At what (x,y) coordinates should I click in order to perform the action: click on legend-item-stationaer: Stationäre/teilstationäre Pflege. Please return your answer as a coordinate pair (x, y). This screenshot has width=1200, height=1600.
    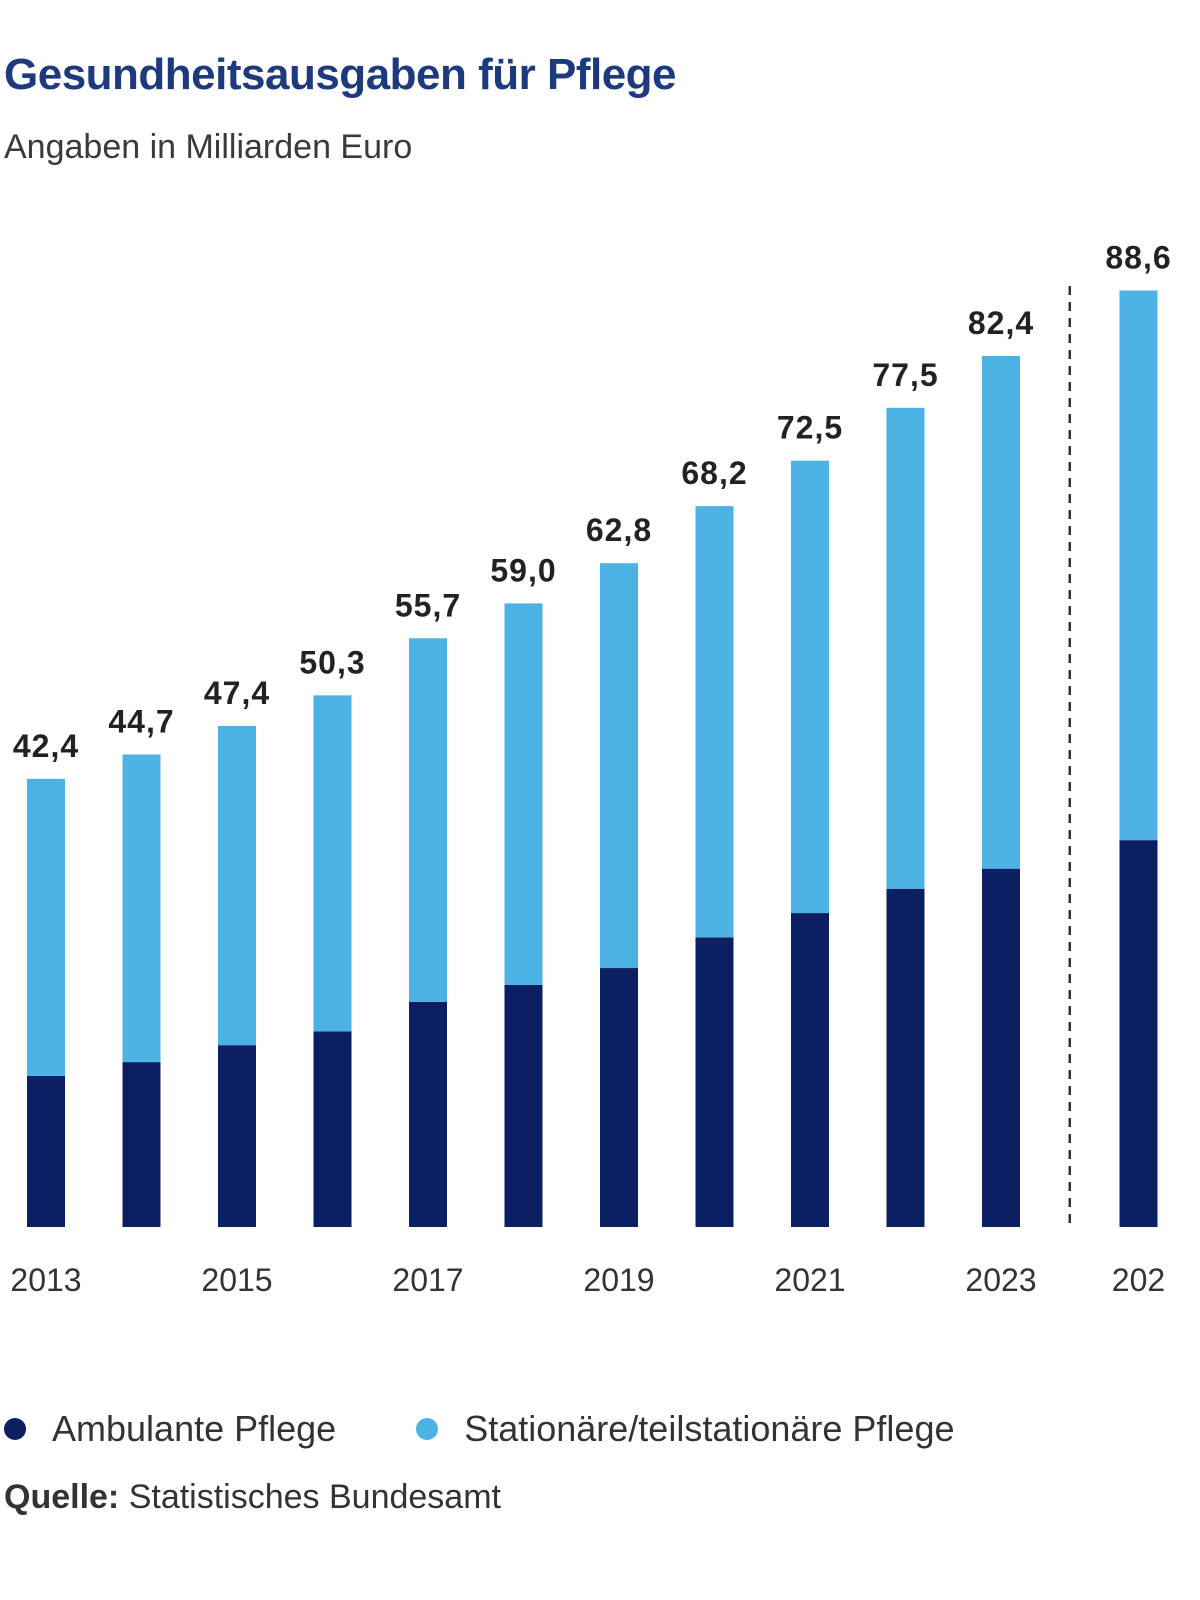
    Looking at the image, I should click on (685, 1429).